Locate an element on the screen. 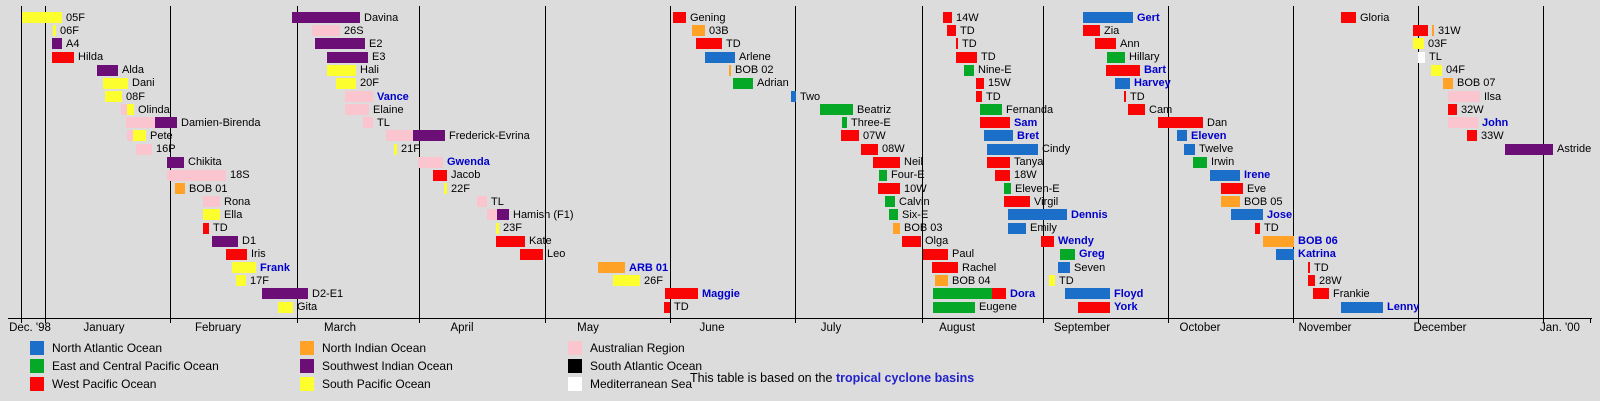 The image size is (1600, 401). storm-label: Maggie is located at coordinates (721, 293).